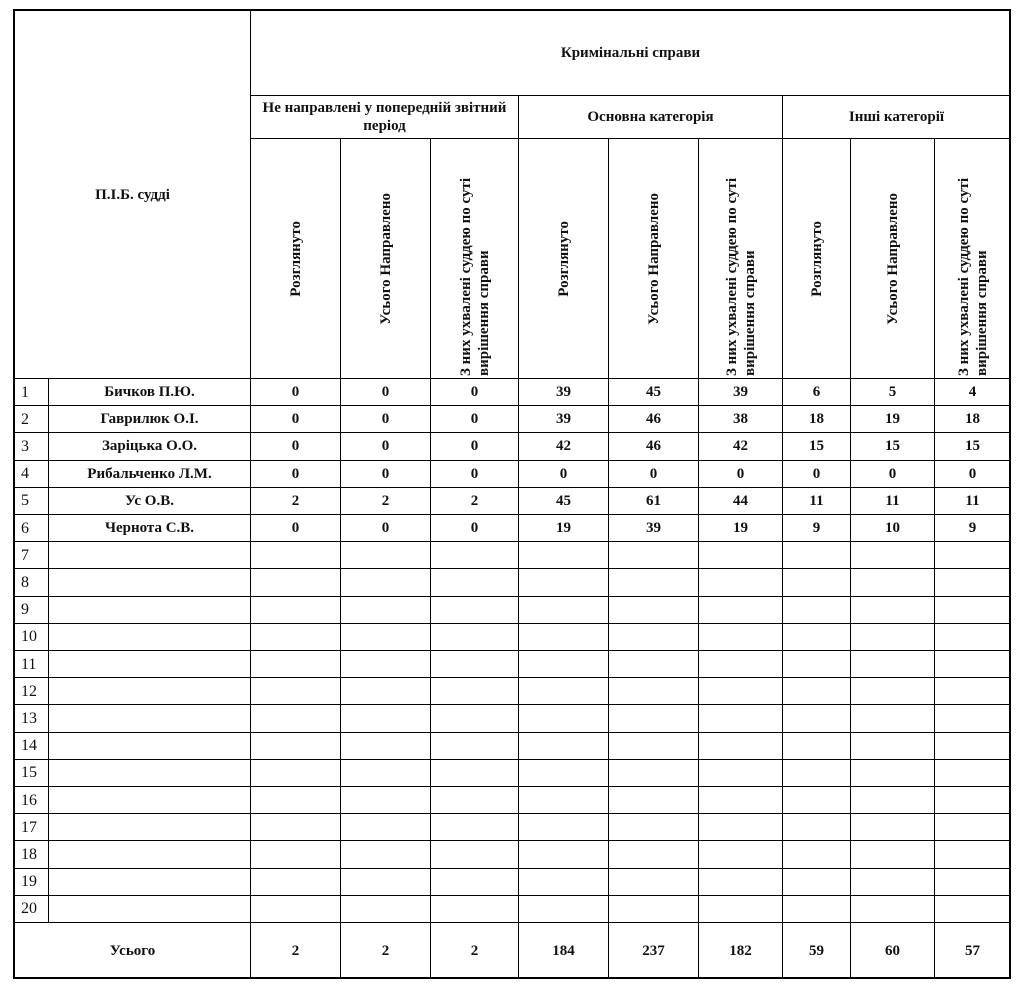 Image resolution: width=1024 pixels, height=989 pixels. Describe the element at coordinates (816, 392) in the screenshot. I see `value-cell: 6` at that location.